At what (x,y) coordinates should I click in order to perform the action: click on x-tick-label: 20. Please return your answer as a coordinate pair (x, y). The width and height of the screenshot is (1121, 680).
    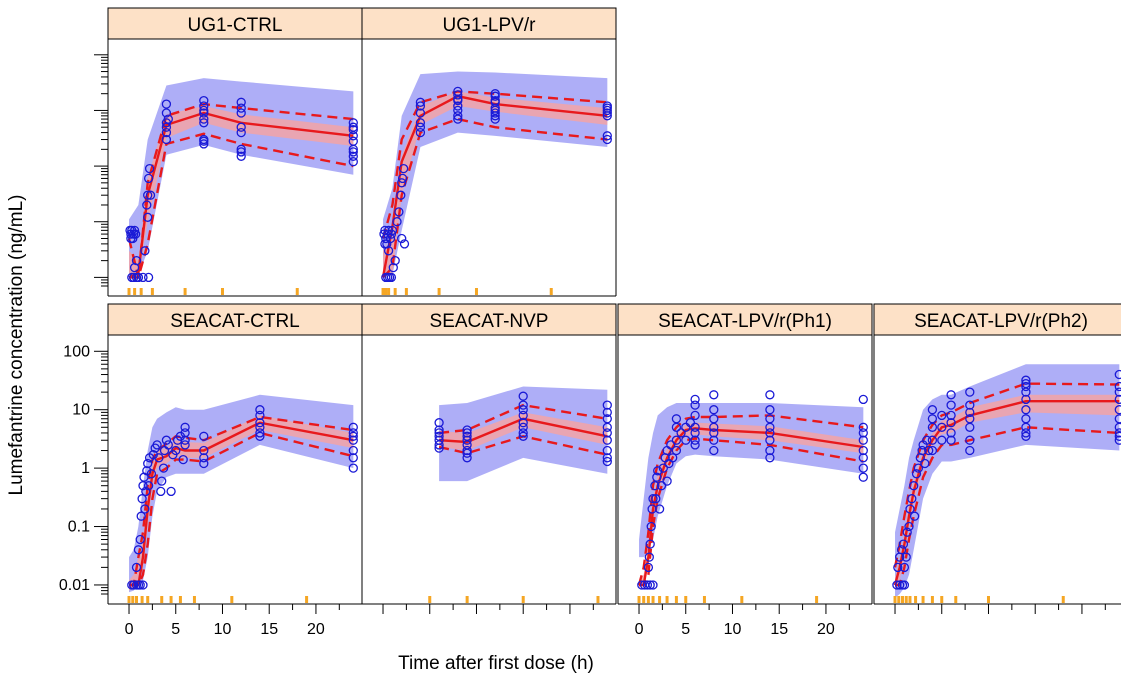
    Looking at the image, I should click on (316, 629).